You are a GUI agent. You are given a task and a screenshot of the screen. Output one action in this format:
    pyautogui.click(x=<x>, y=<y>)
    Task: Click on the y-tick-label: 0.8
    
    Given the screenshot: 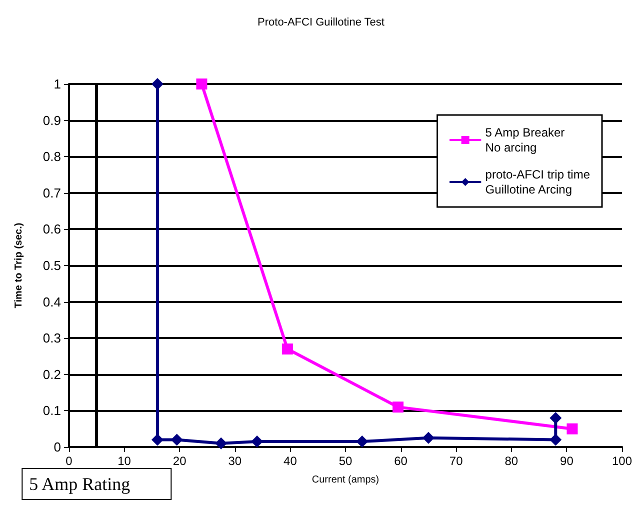 What is the action you would take?
    pyautogui.click(x=51, y=156)
    